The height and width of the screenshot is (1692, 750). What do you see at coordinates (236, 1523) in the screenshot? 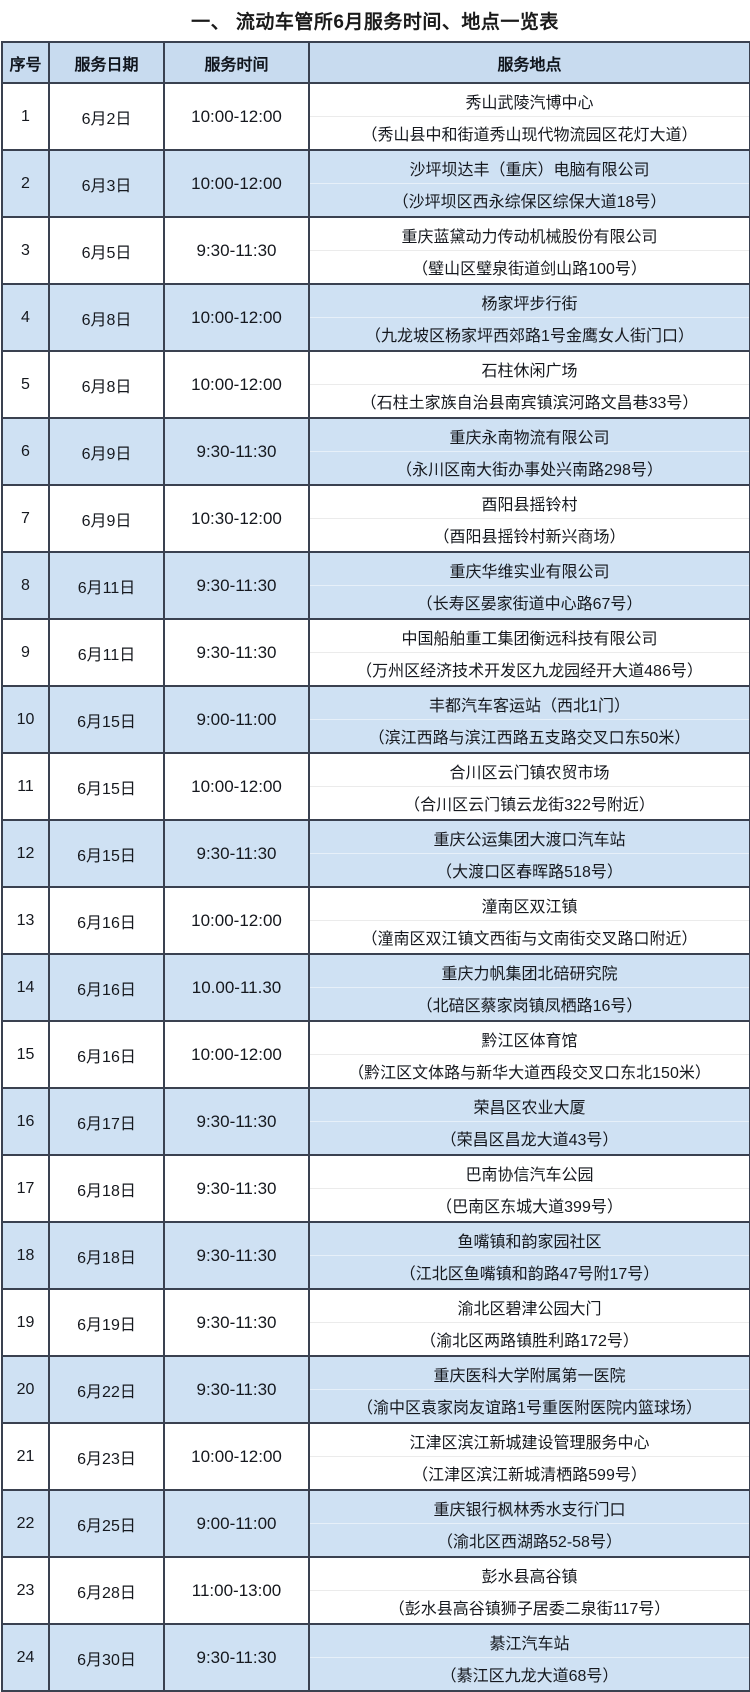
I see `service-time: 9:00-11:00` at bounding box center [236, 1523].